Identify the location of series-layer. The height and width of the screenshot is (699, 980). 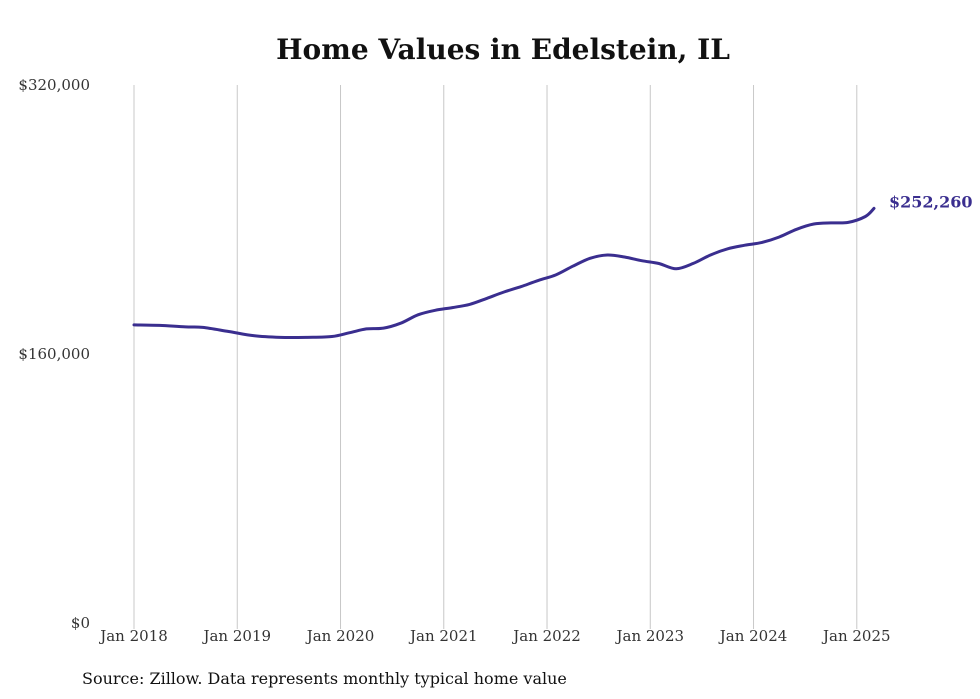
(504, 273).